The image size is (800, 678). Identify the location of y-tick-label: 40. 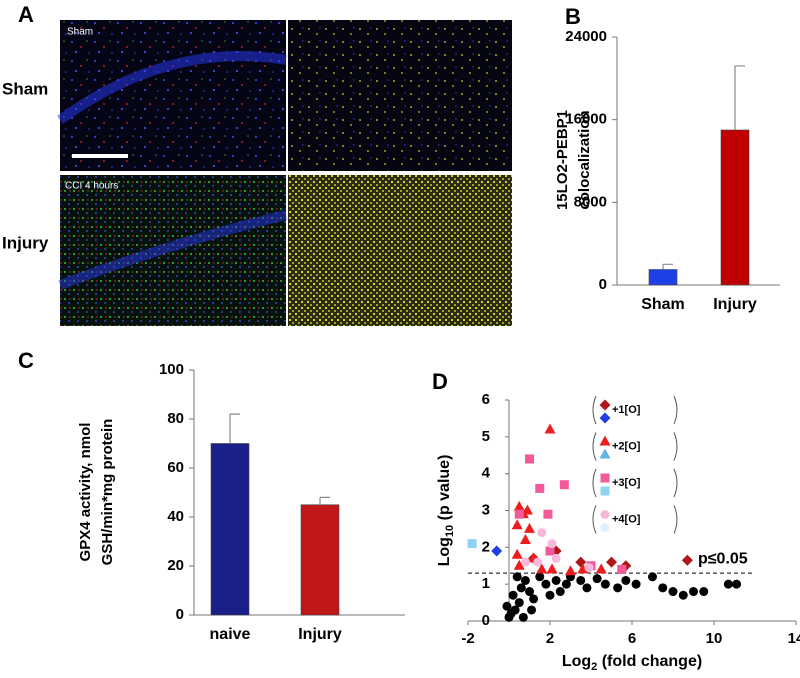
(175, 516).